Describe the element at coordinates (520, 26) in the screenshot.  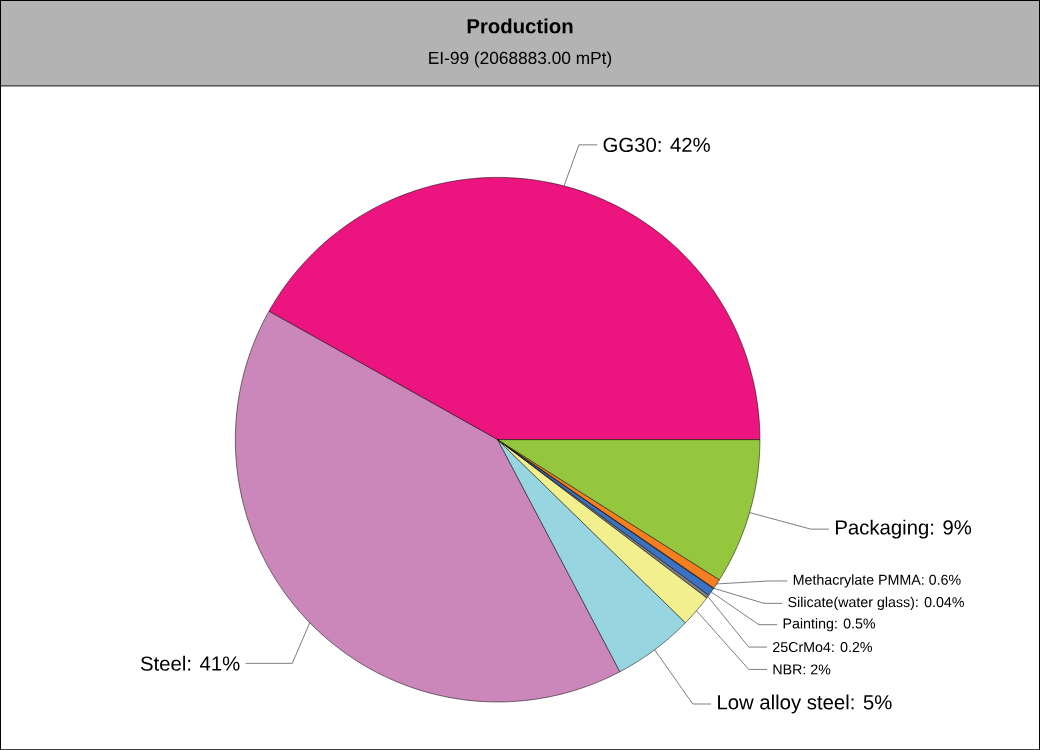
I see `chart-title: Production` at that location.